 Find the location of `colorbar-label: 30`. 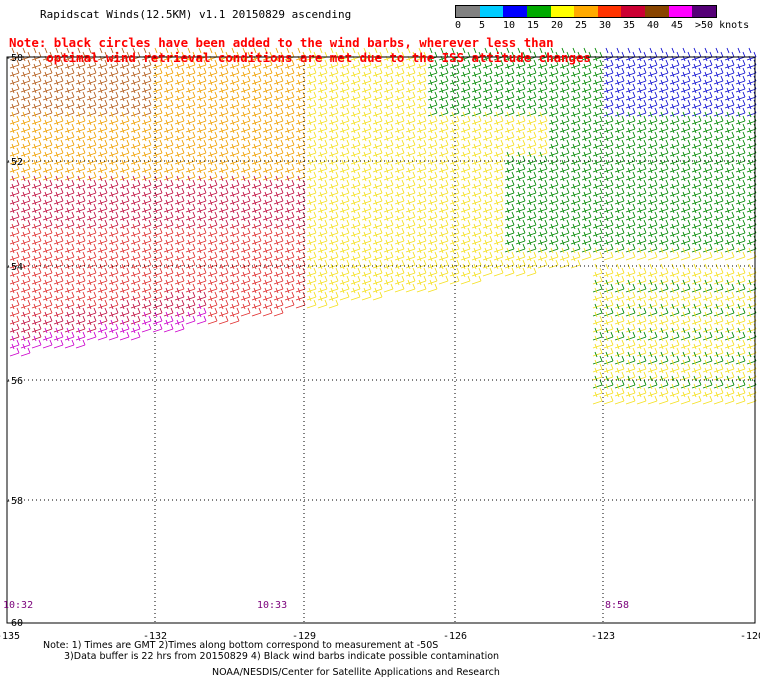

colorbar-label: 30 is located at coordinates (605, 25).